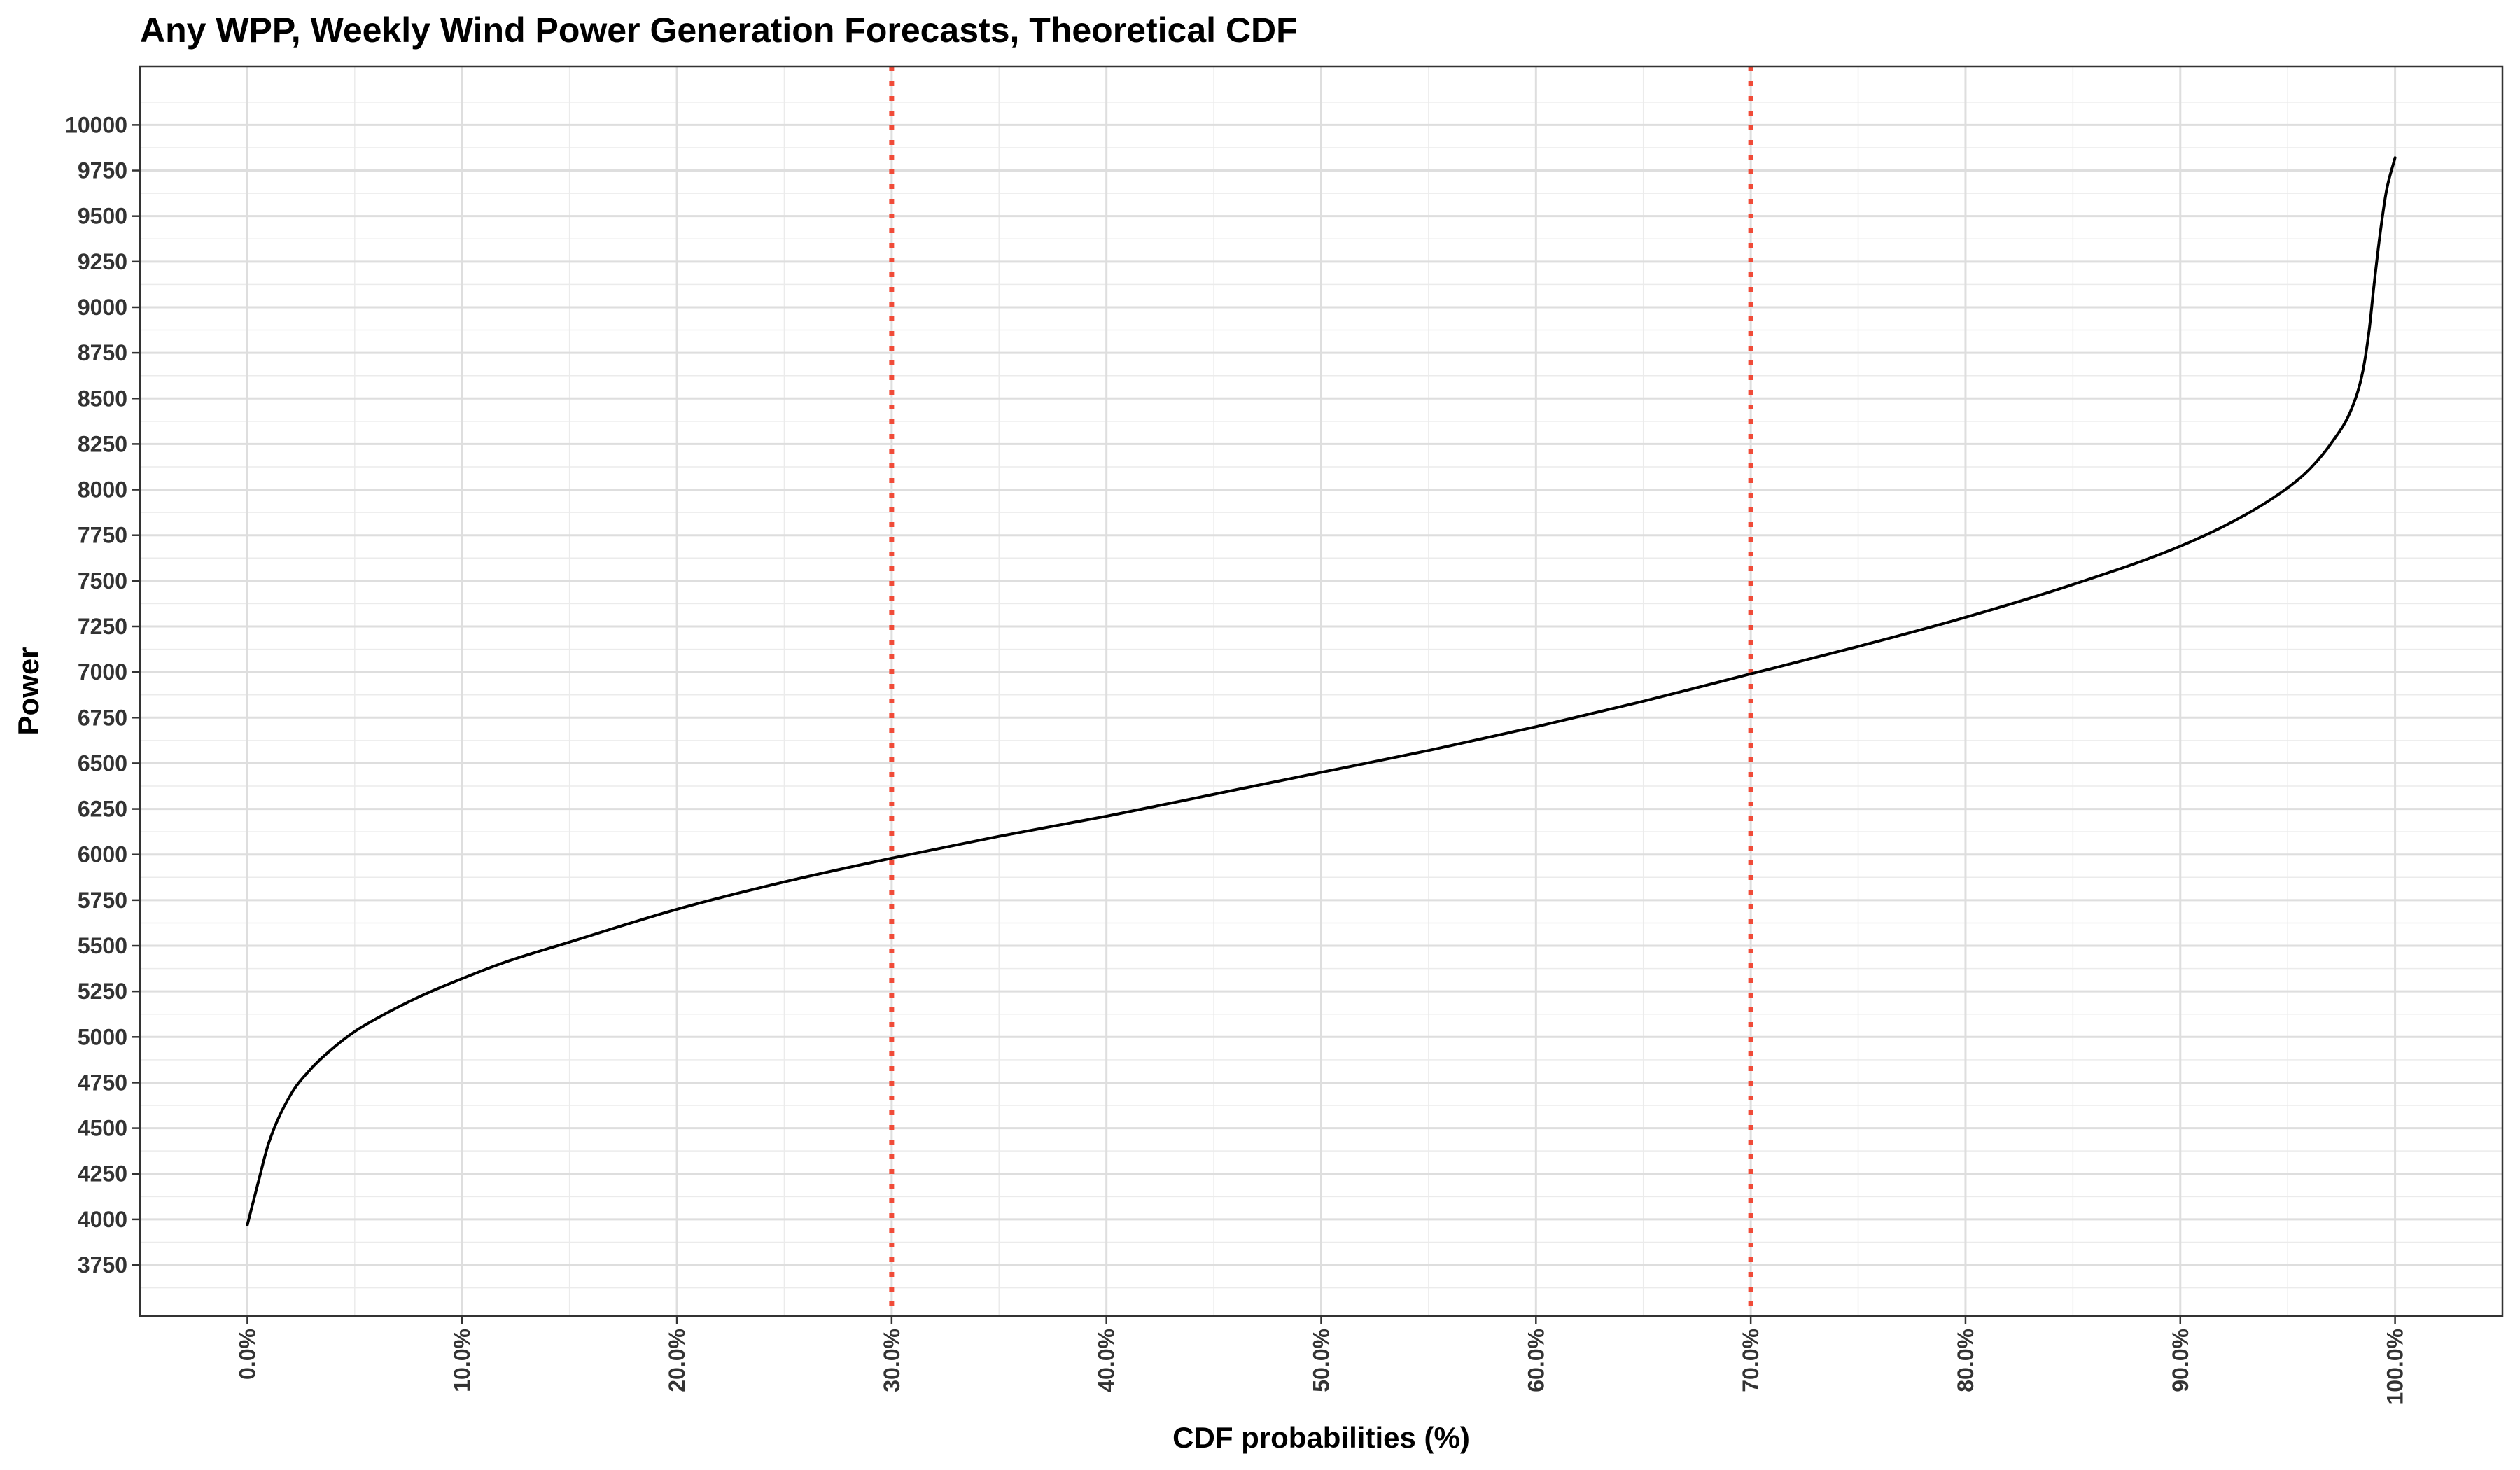 Image resolution: width=2520 pixels, height=1470 pixels. I want to click on x-tick-label: 50.0%, so click(1321, 1360).